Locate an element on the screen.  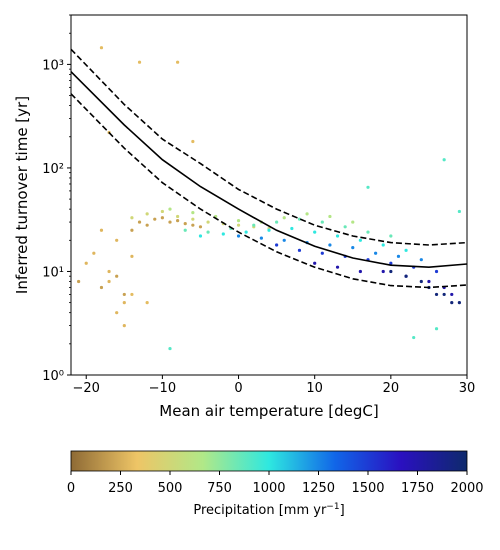
y-tick-label: 10¹ is located at coordinates (53, 272).